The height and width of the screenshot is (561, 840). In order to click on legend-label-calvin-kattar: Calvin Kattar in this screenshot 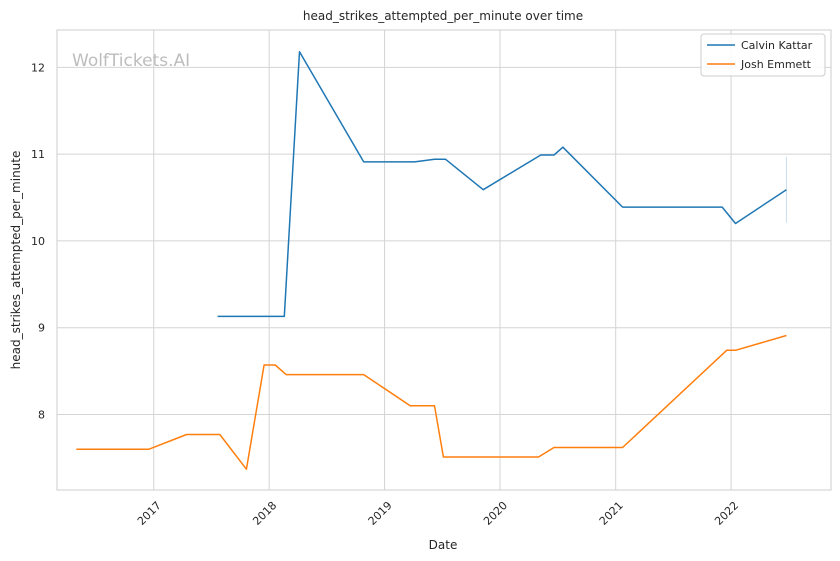, I will do `click(777, 45)`.